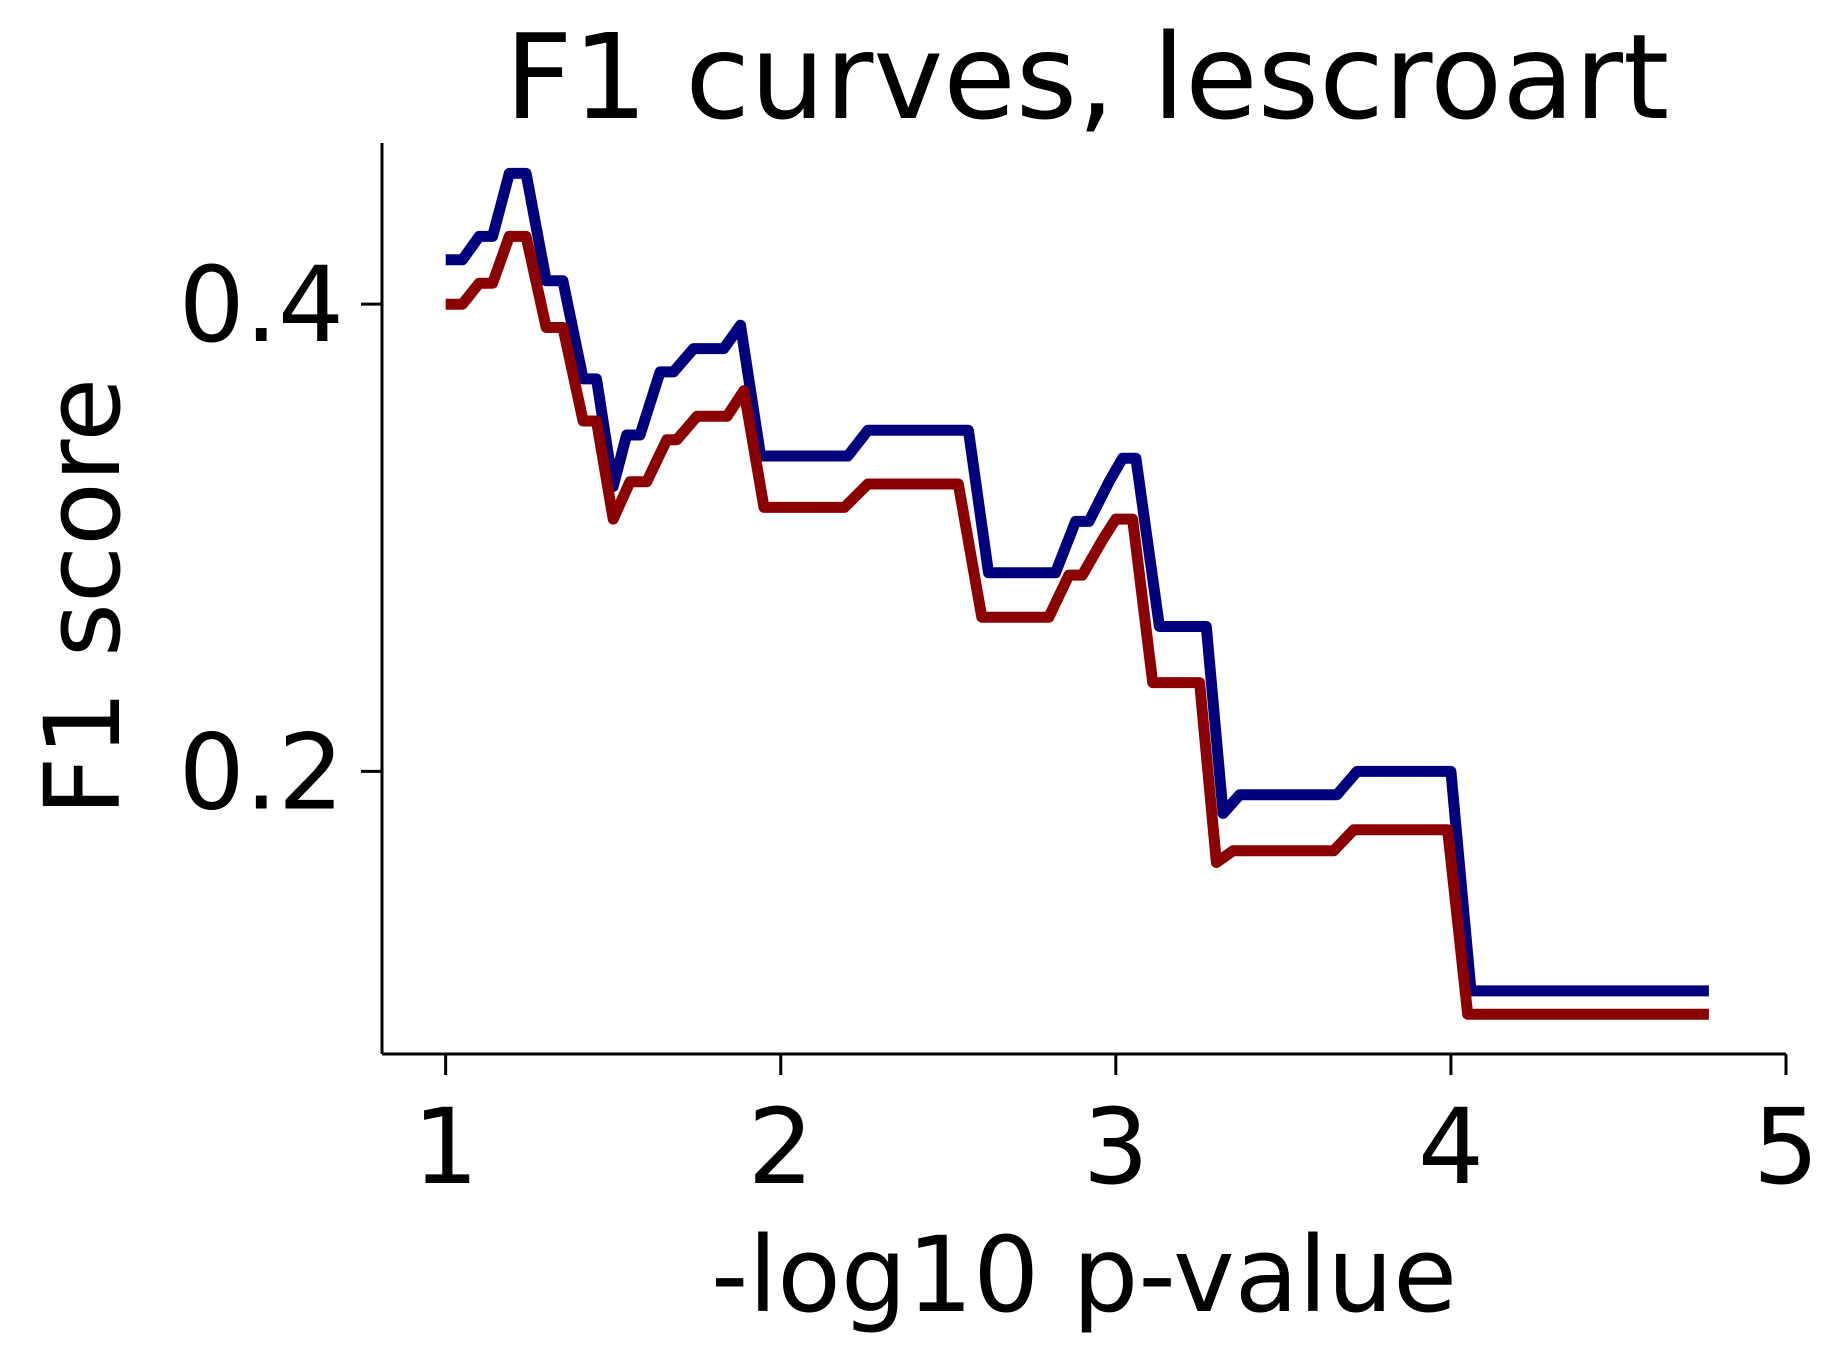  What do you see at coordinates (1116, 1147) in the screenshot?
I see `x-tick-label: 3` at bounding box center [1116, 1147].